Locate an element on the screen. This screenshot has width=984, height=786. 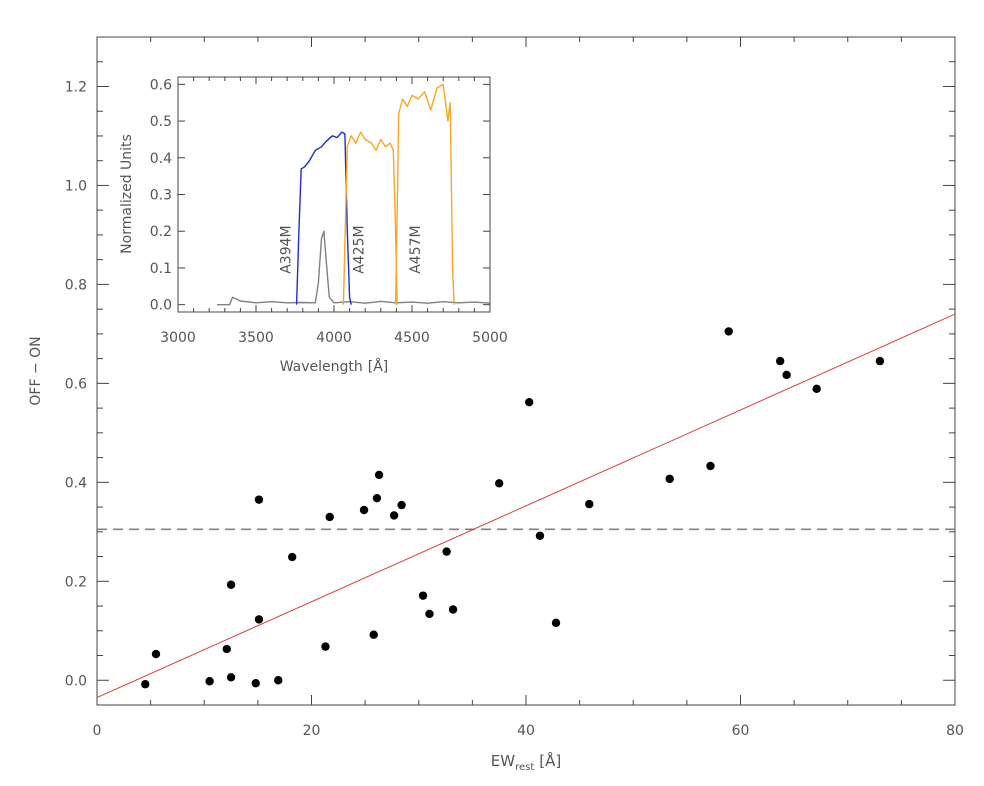
main-x-axis-label: EWrest [Å] is located at coordinates (526, 762).